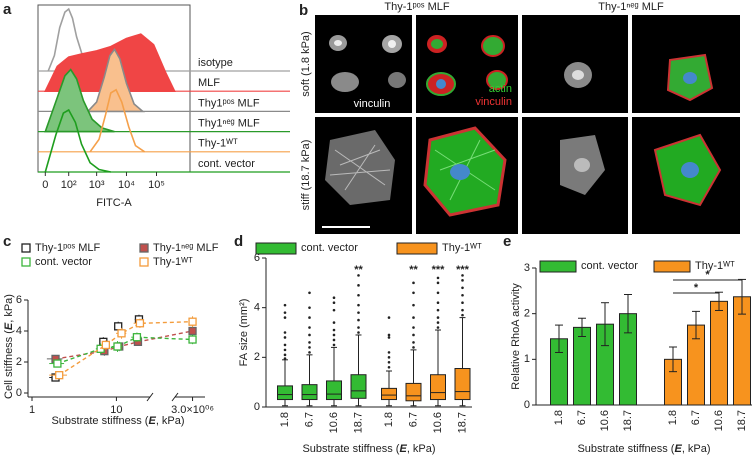 The height and width of the screenshot is (457, 754). I want to click on legend-label: Thy-1ᵖᵒˢ MLF, so click(68, 248).